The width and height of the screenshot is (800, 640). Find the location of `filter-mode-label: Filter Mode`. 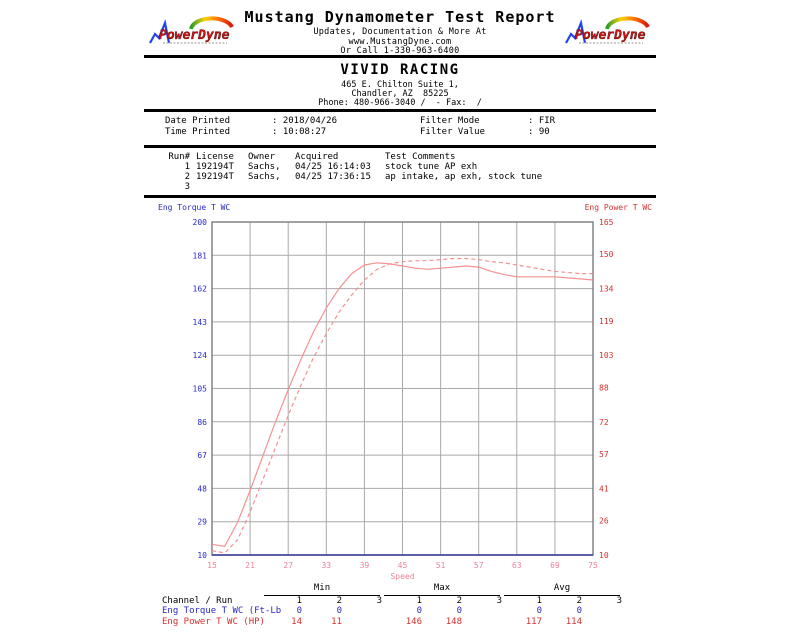

filter-mode-label: Filter Mode is located at coordinates (450, 121).